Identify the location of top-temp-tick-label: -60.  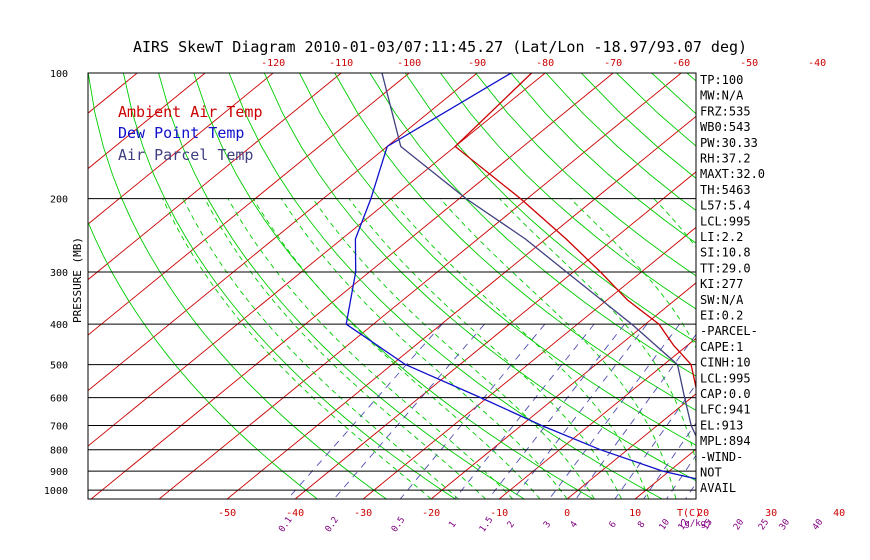
(681, 63).